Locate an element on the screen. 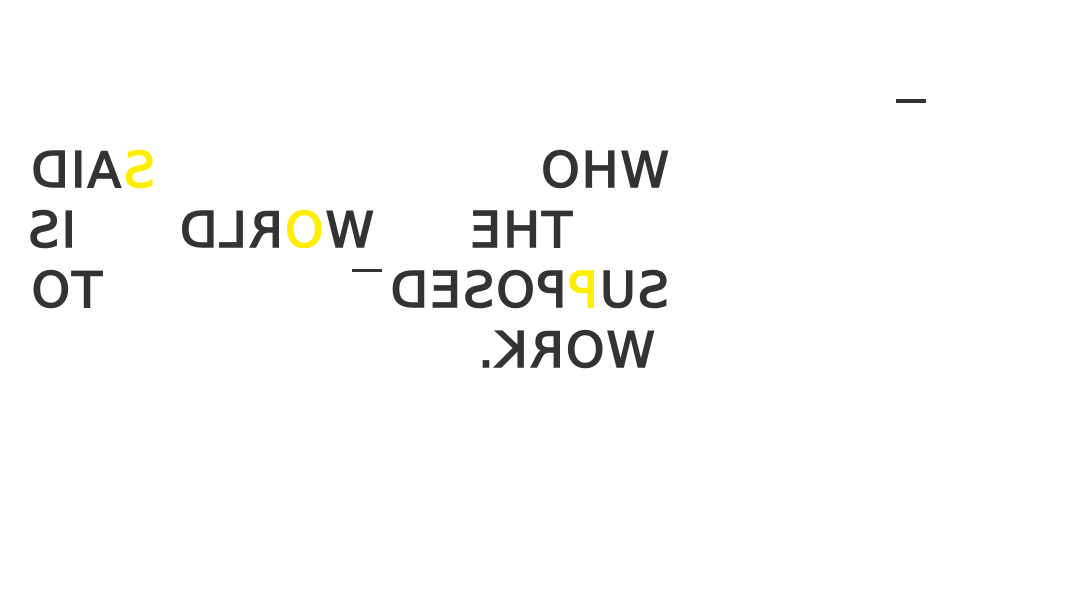  word-supposed: SUPPOSED is located at coordinates (529, 290).